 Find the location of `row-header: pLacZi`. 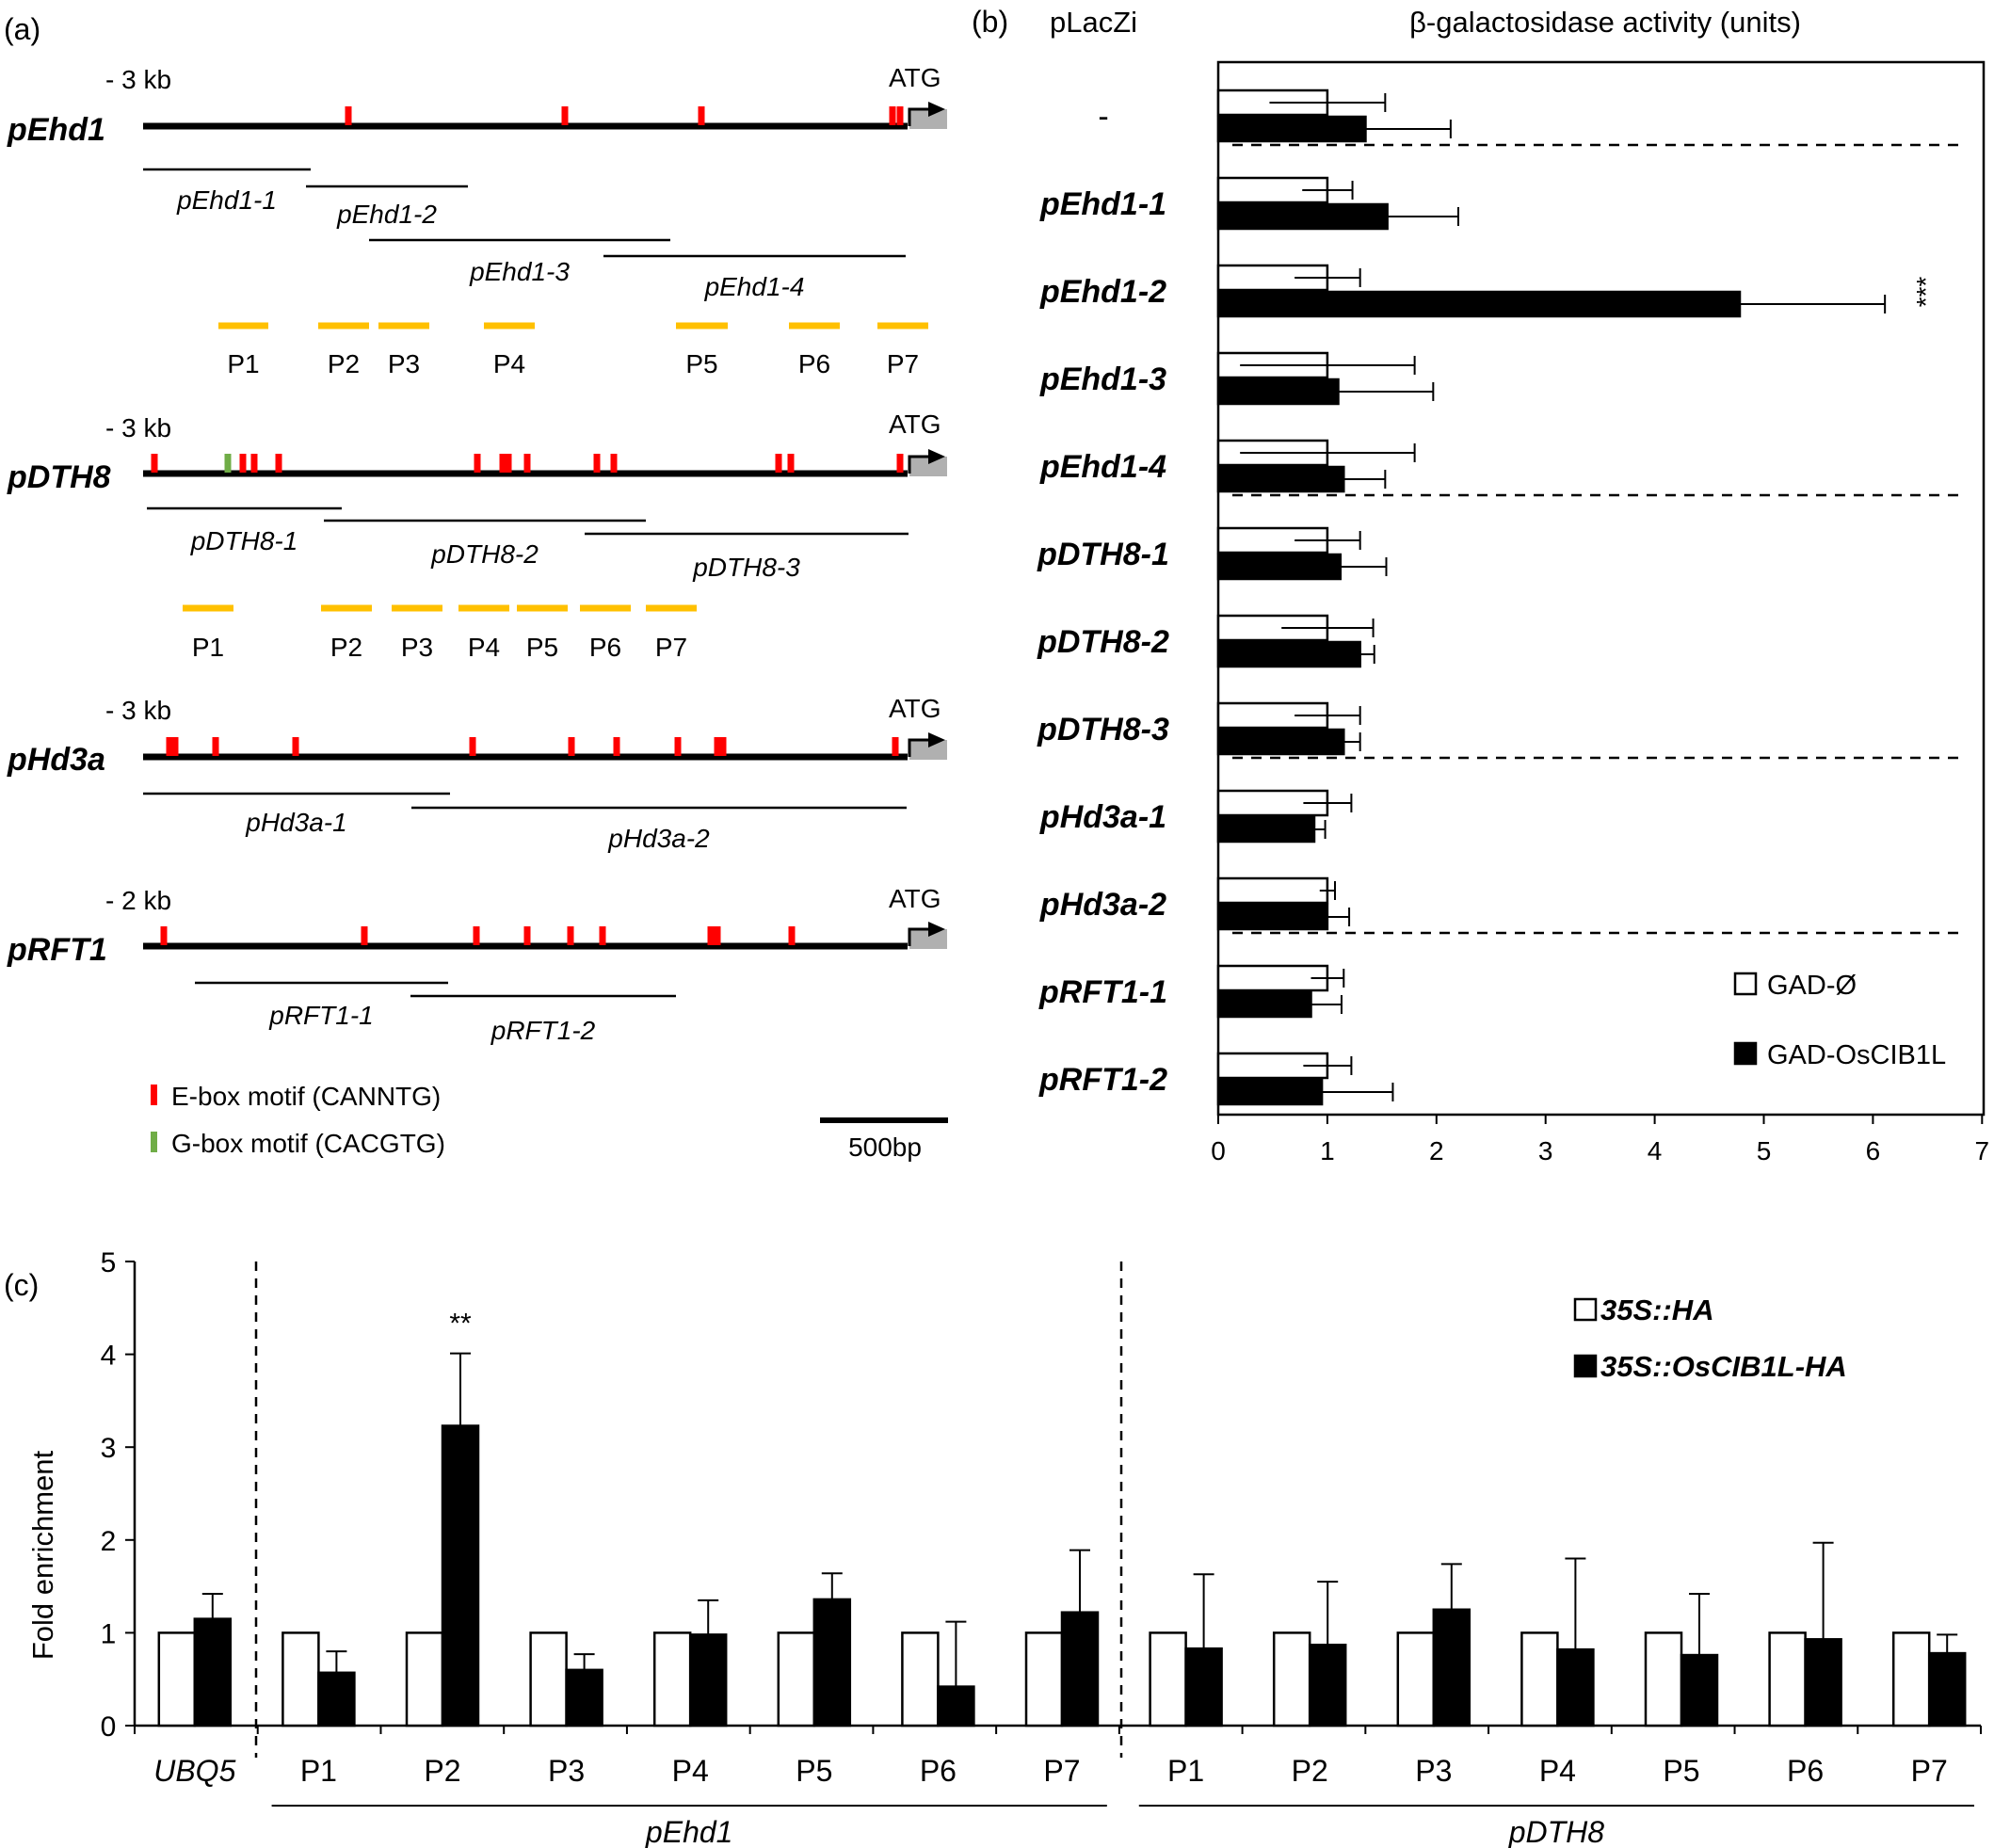

row-header: pLacZi is located at coordinates (1094, 22).